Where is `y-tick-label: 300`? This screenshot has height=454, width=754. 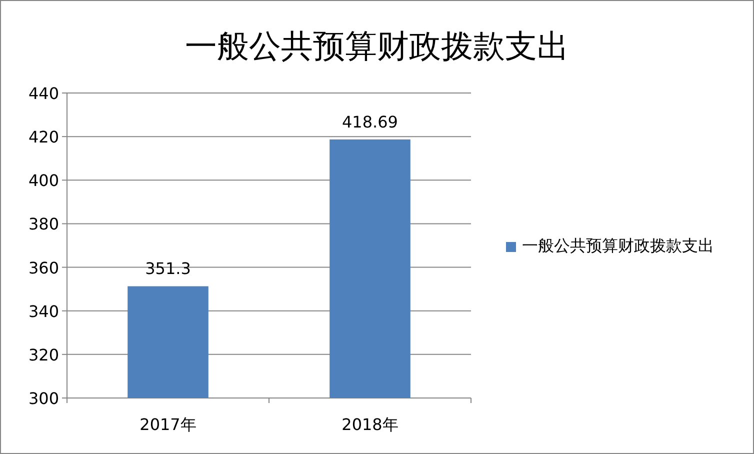 y-tick-label: 300 is located at coordinates (43, 398).